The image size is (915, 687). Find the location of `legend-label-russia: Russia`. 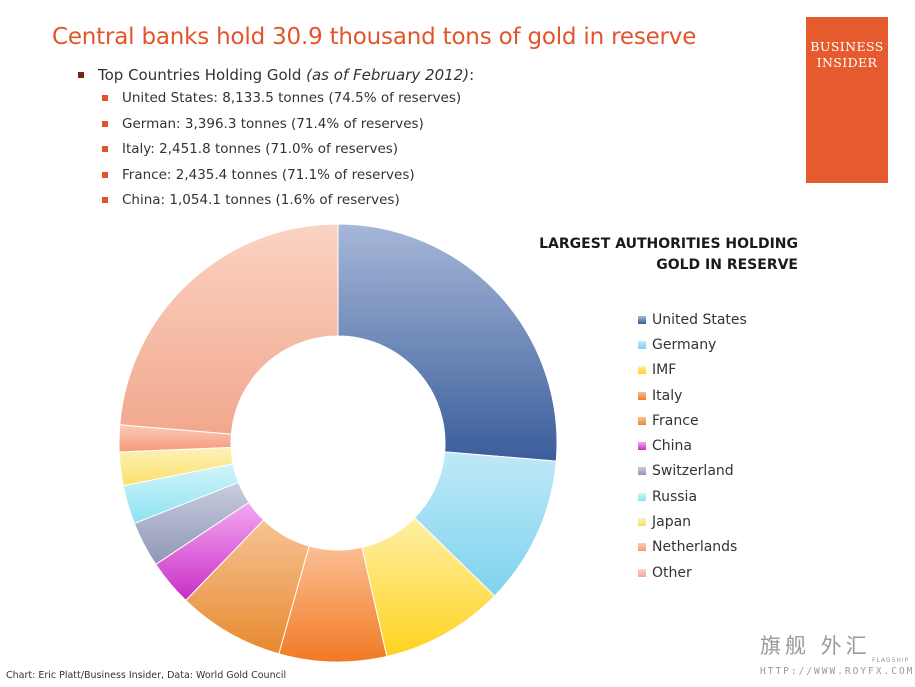

legend-label-russia: Russia is located at coordinates (675, 496).